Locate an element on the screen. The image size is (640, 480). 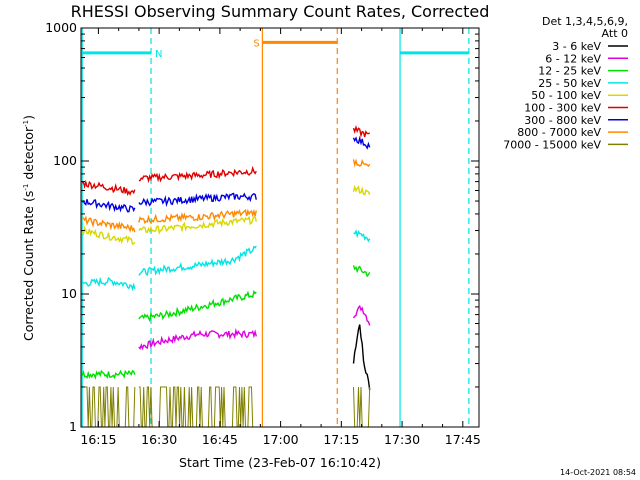
y-tick-label-0: 1 is located at coordinates (73, 426).